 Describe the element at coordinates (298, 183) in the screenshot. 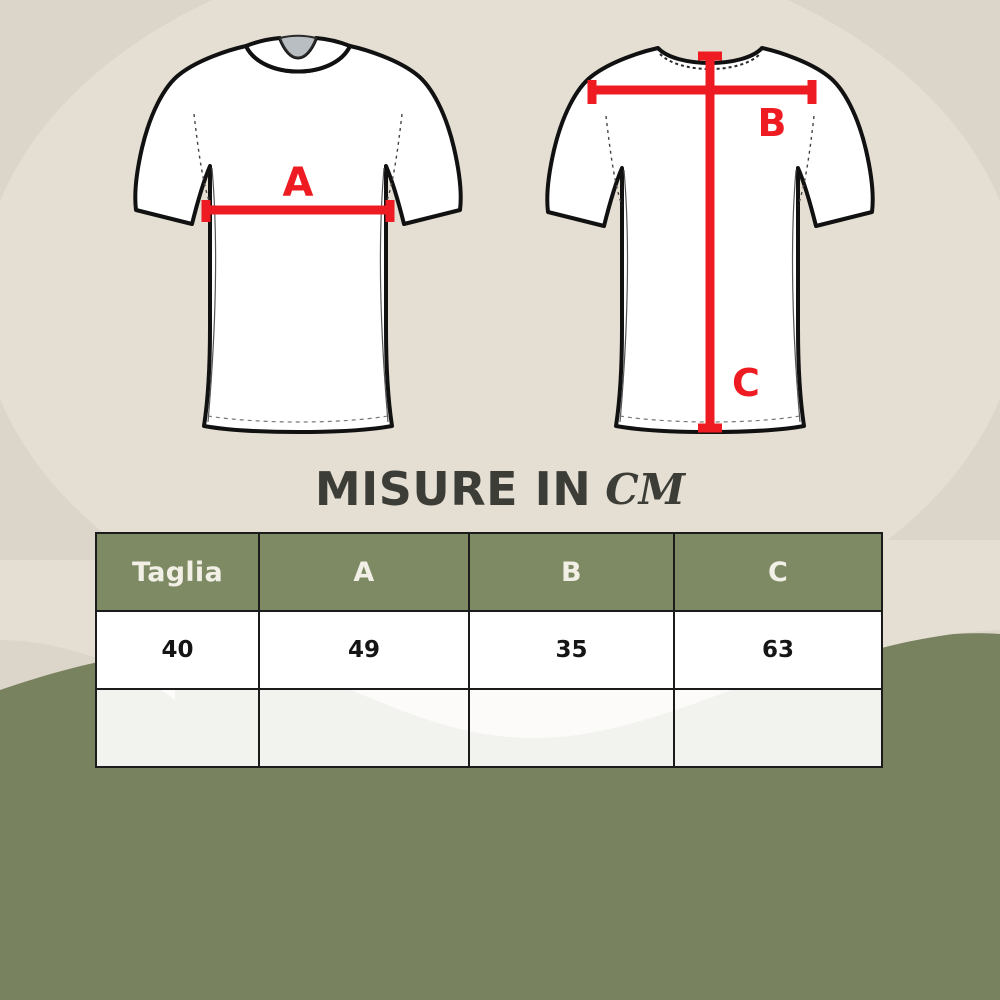

I see `measure-label-a: A` at that location.